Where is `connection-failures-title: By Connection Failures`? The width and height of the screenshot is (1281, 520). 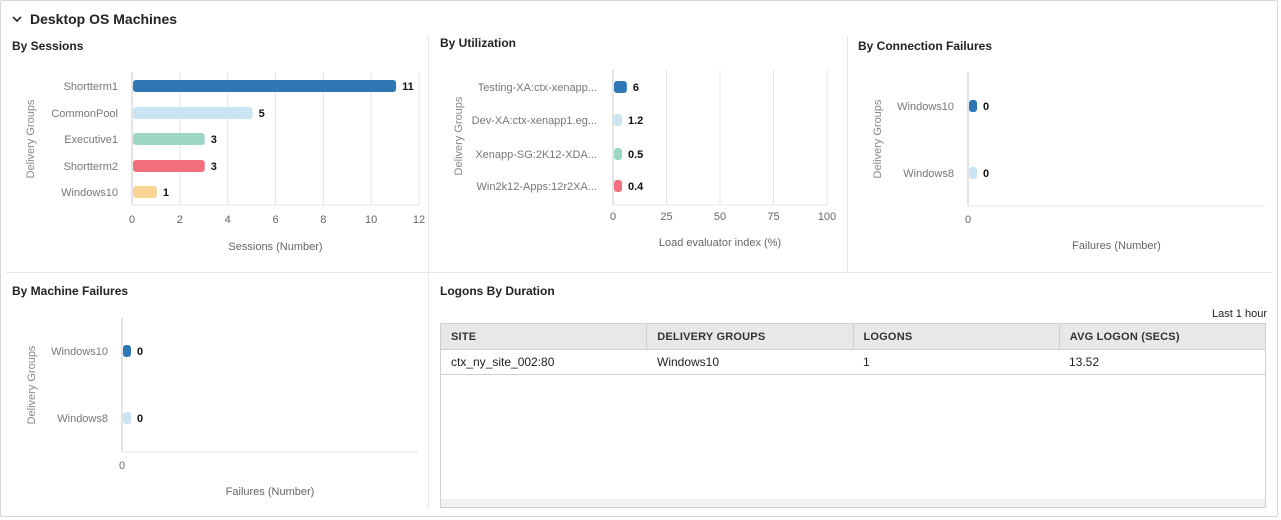
connection-failures-title: By Connection Failures is located at coordinates (925, 46).